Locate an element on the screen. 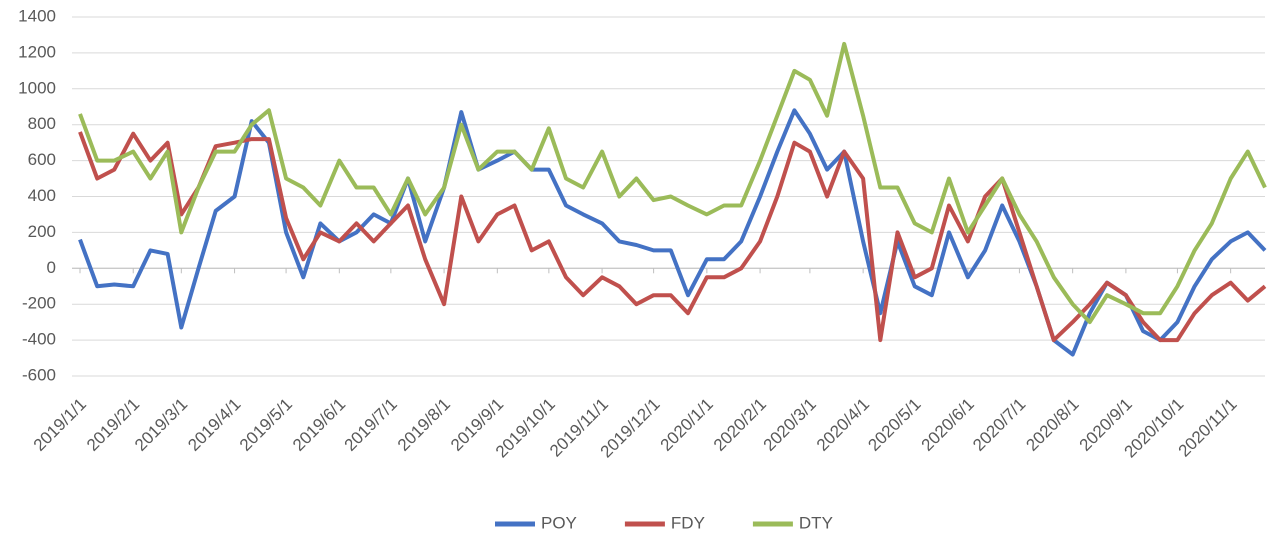 Image resolution: width=1269 pixels, height=538 pixels. y-tick-label: 600 is located at coordinates (42, 159).